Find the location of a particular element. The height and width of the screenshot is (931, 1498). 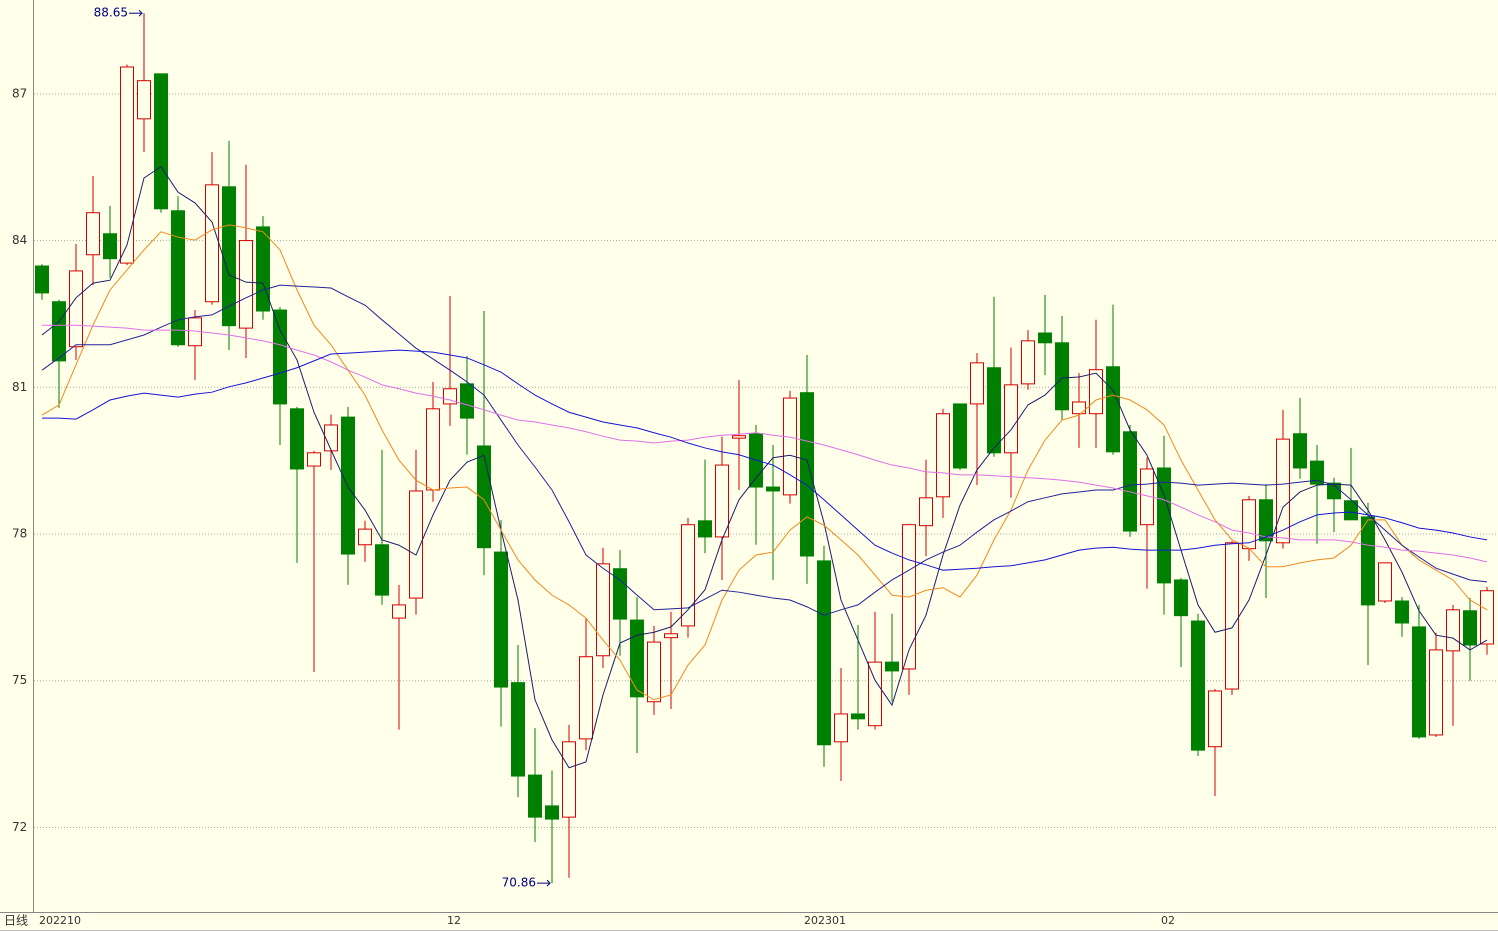

y-tick-label: 72 is located at coordinates (19, 827).